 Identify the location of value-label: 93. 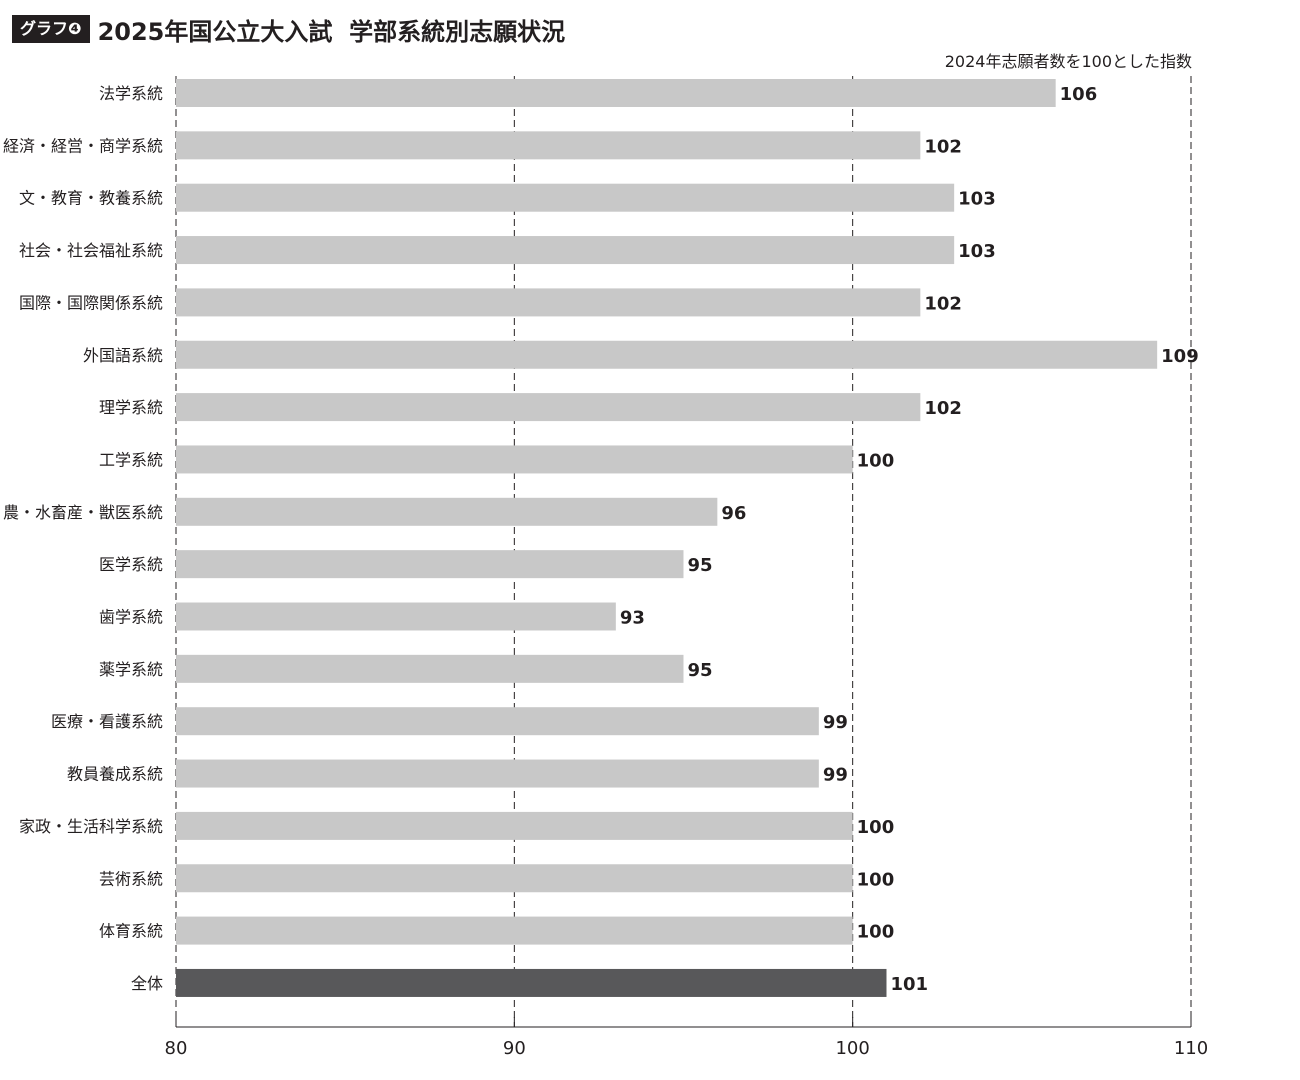
(632, 618).